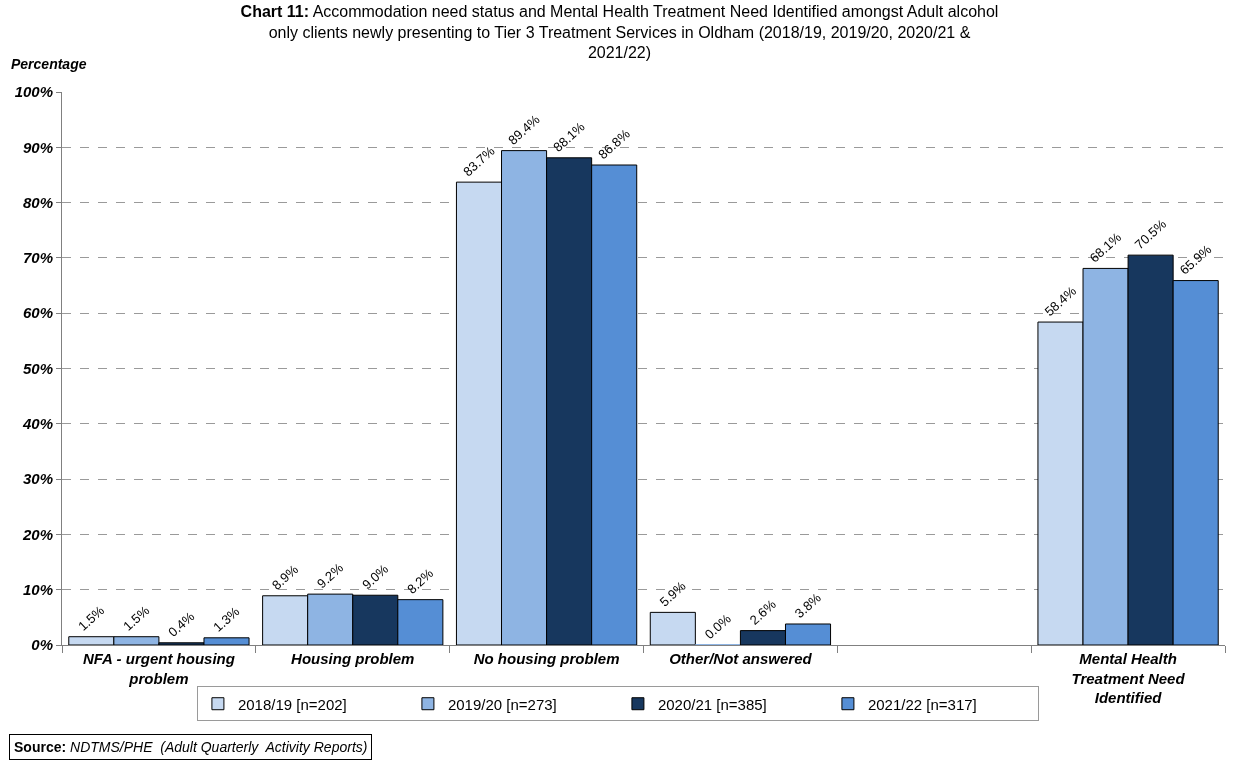 This screenshot has width=1239, height=765. What do you see at coordinates (37, 258) in the screenshot?
I see `y-tick-label: 70%` at bounding box center [37, 258].